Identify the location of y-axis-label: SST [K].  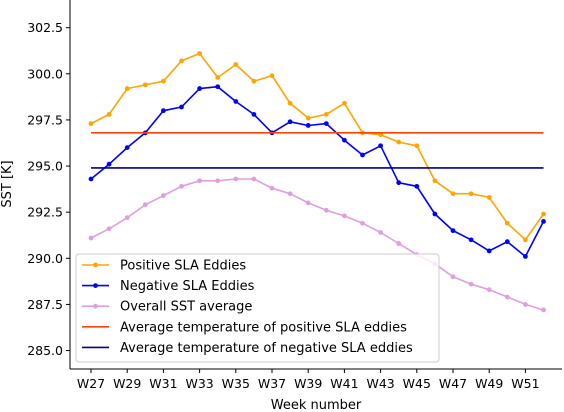
(7, 183).